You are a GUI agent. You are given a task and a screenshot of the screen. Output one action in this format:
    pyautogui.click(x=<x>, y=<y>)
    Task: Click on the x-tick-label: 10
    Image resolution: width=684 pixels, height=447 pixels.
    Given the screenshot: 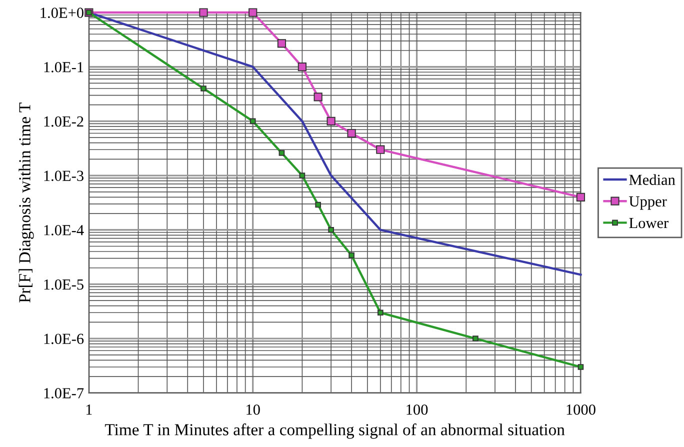 What is the action you would take?
    pyautogui.click(x=253, y=409)
    